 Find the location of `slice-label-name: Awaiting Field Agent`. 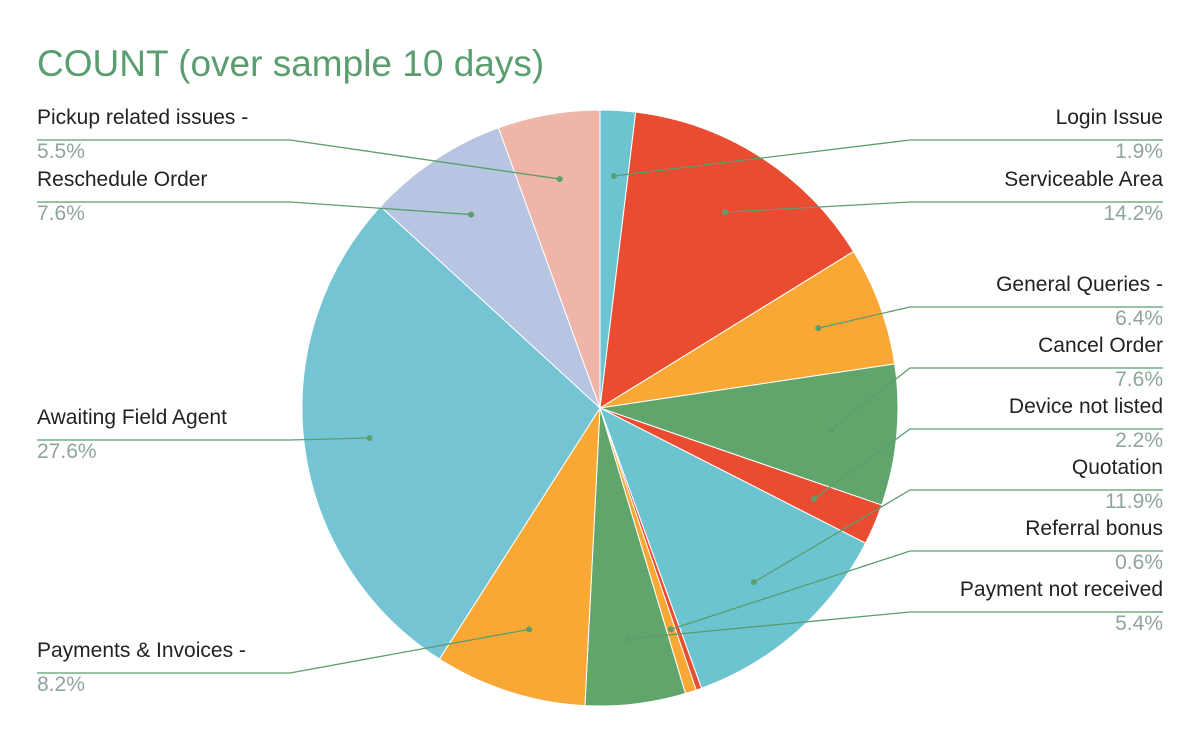

slice-label-name: Awaiting Field Agent is located at coordinates (132, 417).